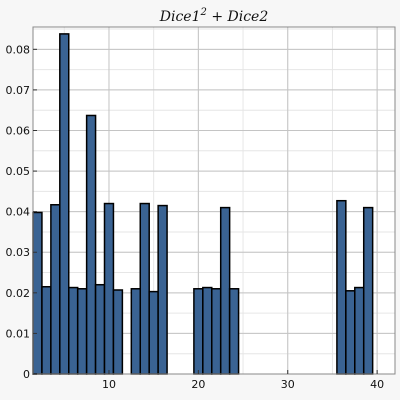  Describe the element at coordinates (18, 130) in the screenshot. I see `y-tick-label: 0.06` at that location.